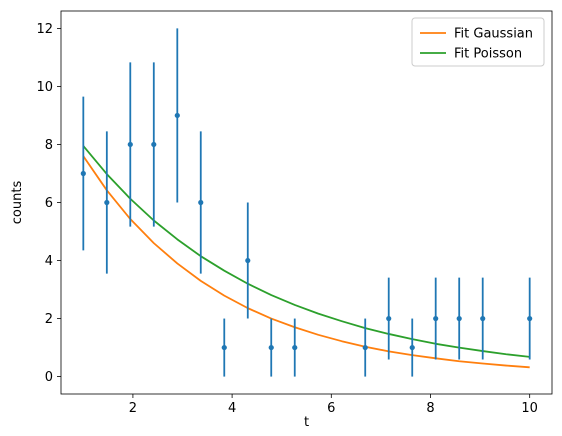 The height and width of the screenshot is (436, 562). Describe the element at coordinates (331, 408) in the screenshot. I see `x-tick-label: 6` at that location.